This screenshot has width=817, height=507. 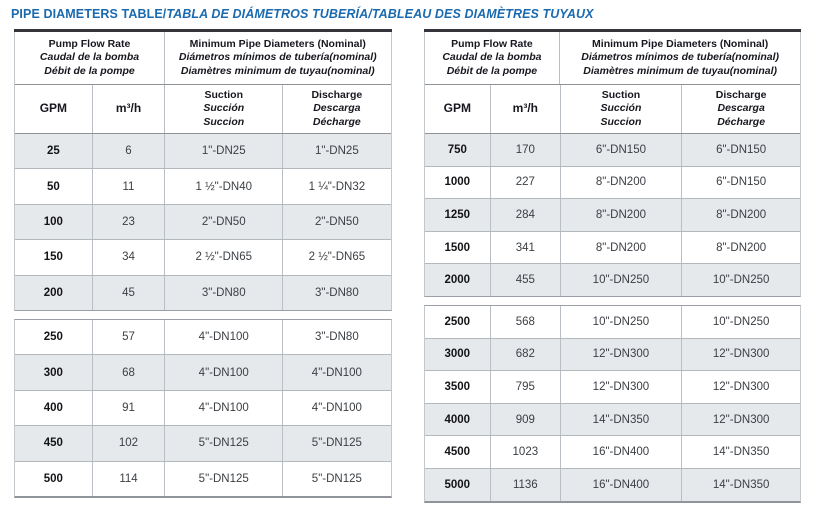 What do you see at coordinates (203, 222) in the screenshot?
I see `table-row: 100 23 2"-DN50 2"-DN50` at bounding box center [203, 222].